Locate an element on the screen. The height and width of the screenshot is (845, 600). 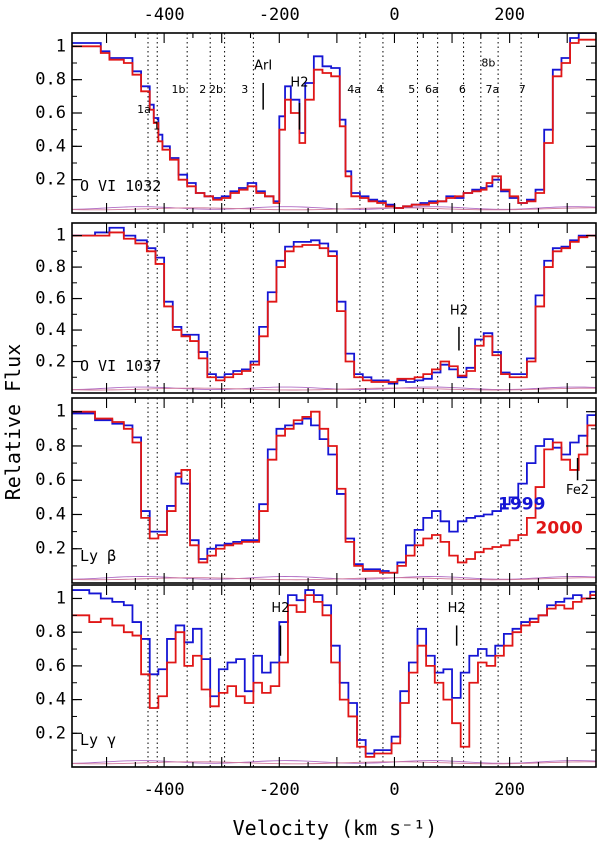
top-tick-label: -400 is located at coordinates (164, 15).